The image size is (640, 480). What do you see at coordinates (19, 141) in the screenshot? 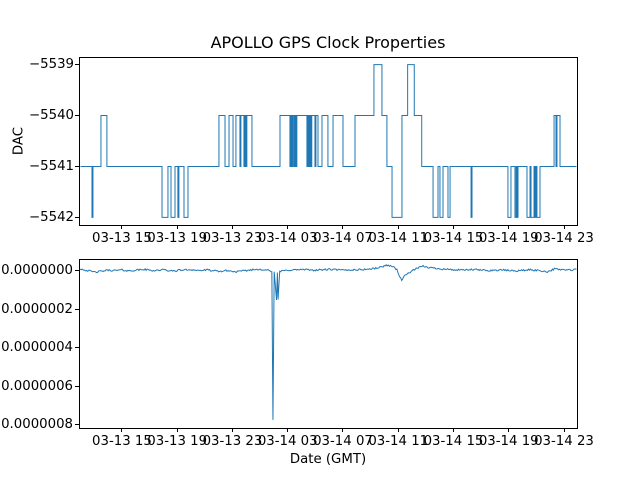
I see `top-y-axis-label: DAC` at bounding box center [19, 141].